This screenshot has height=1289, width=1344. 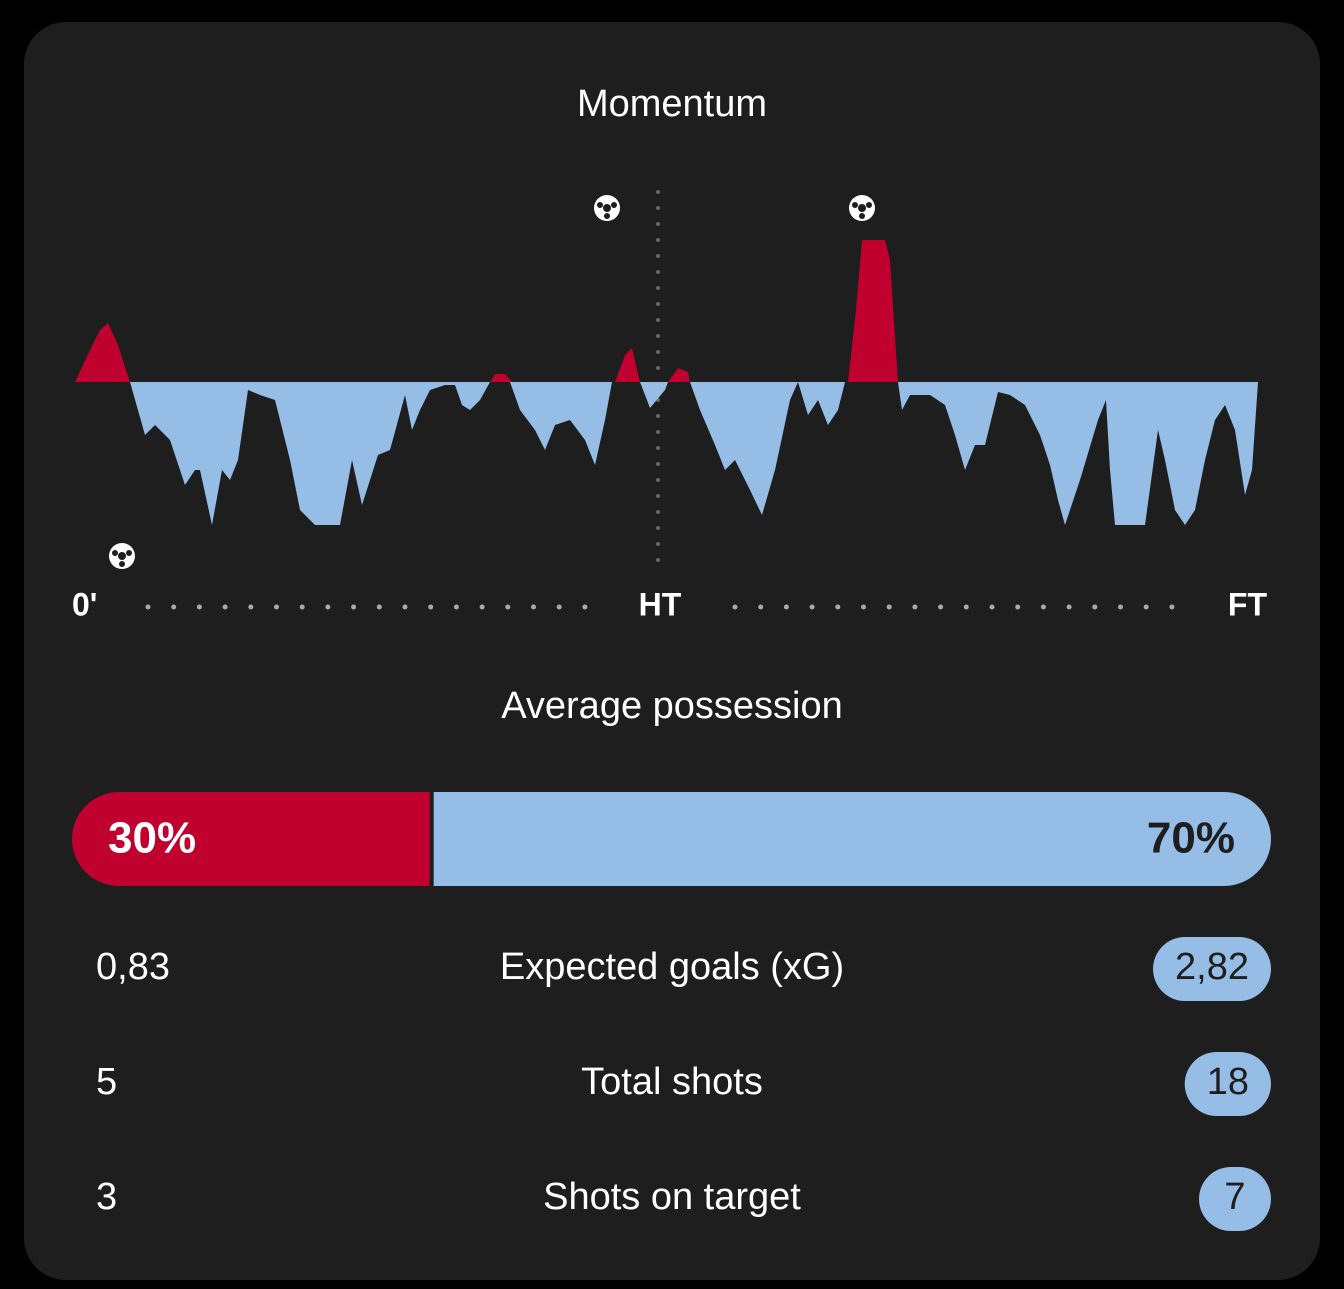 What do you see at coordinates (106, 1082) in the screenshot?
I see `home-stat: 5` at bounding box center [106, 1082].